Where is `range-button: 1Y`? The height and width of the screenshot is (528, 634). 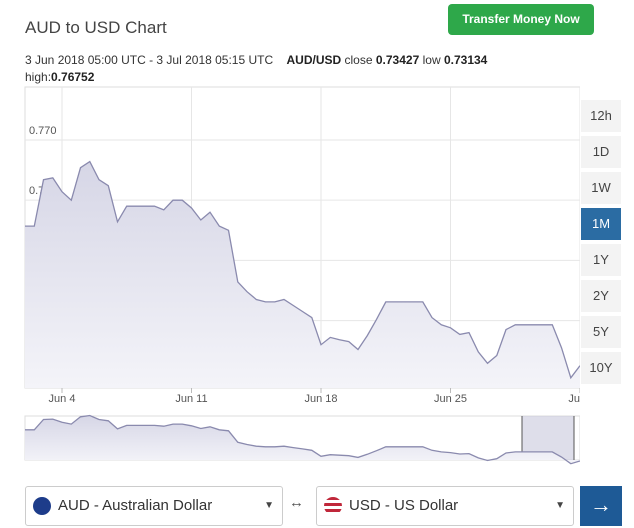
range-button: 1Y is located at coordinates (601, 260).